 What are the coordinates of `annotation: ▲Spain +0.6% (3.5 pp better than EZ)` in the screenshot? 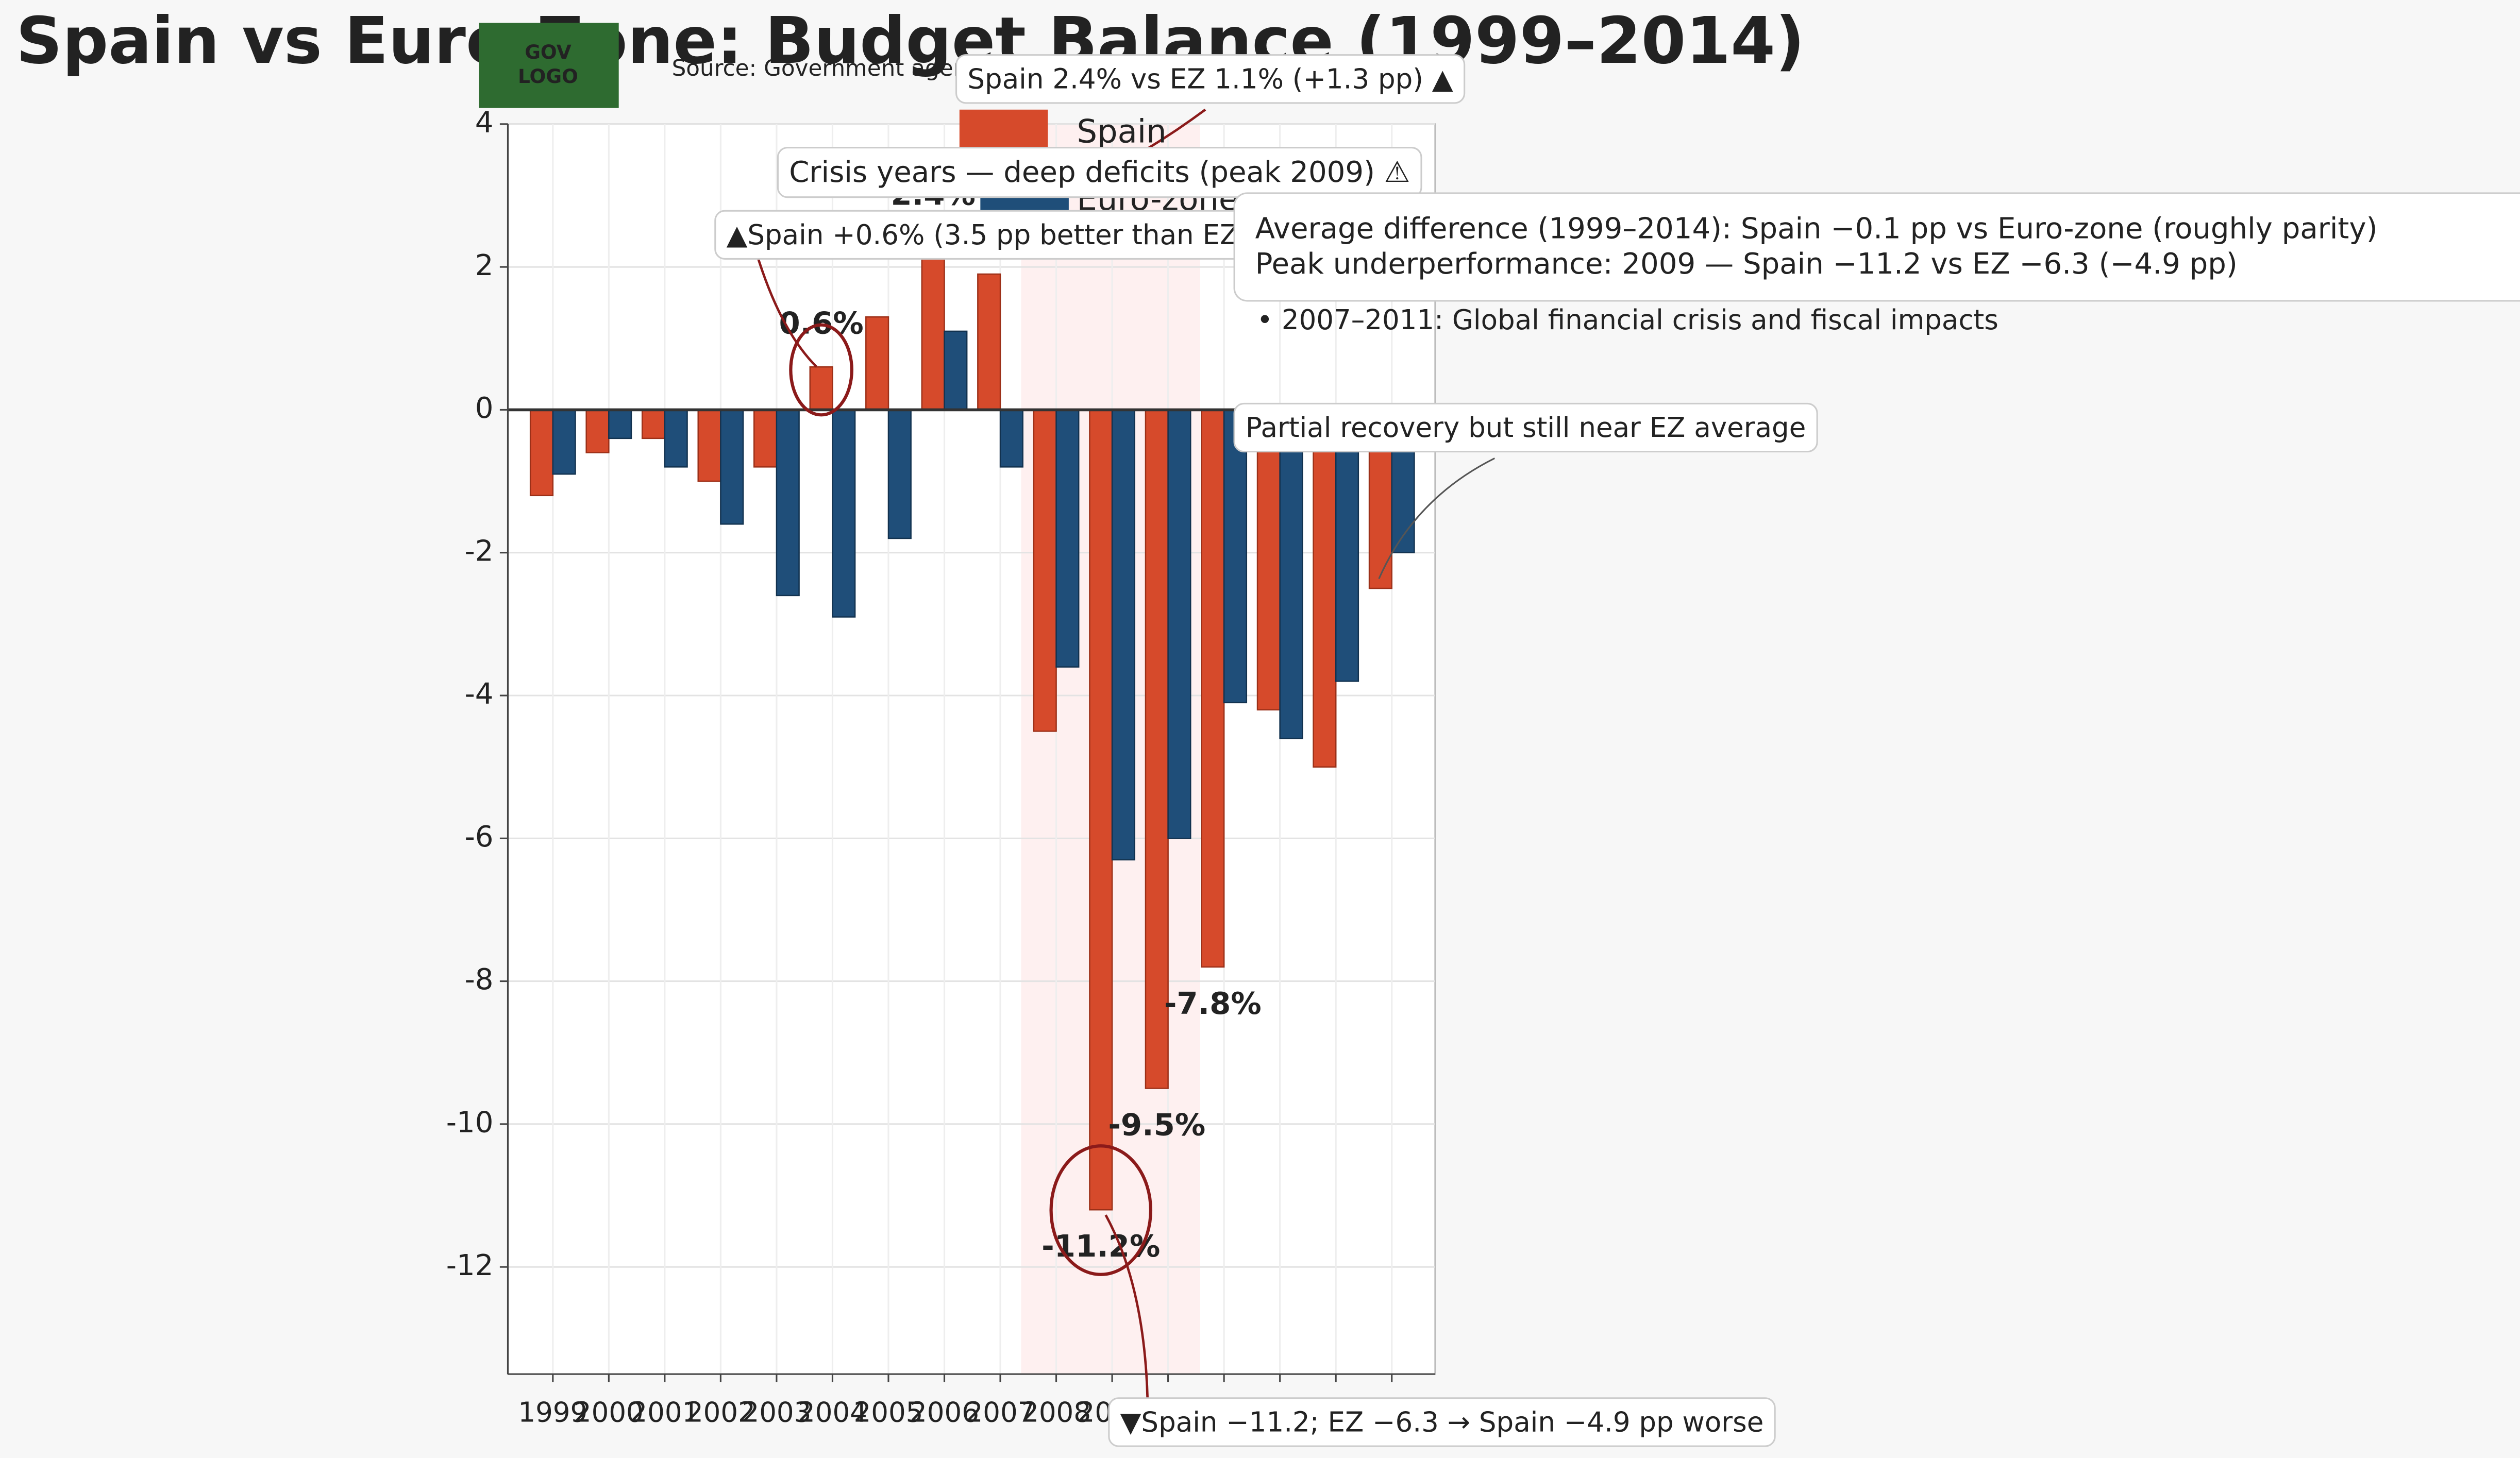 It's located at (988, 235).